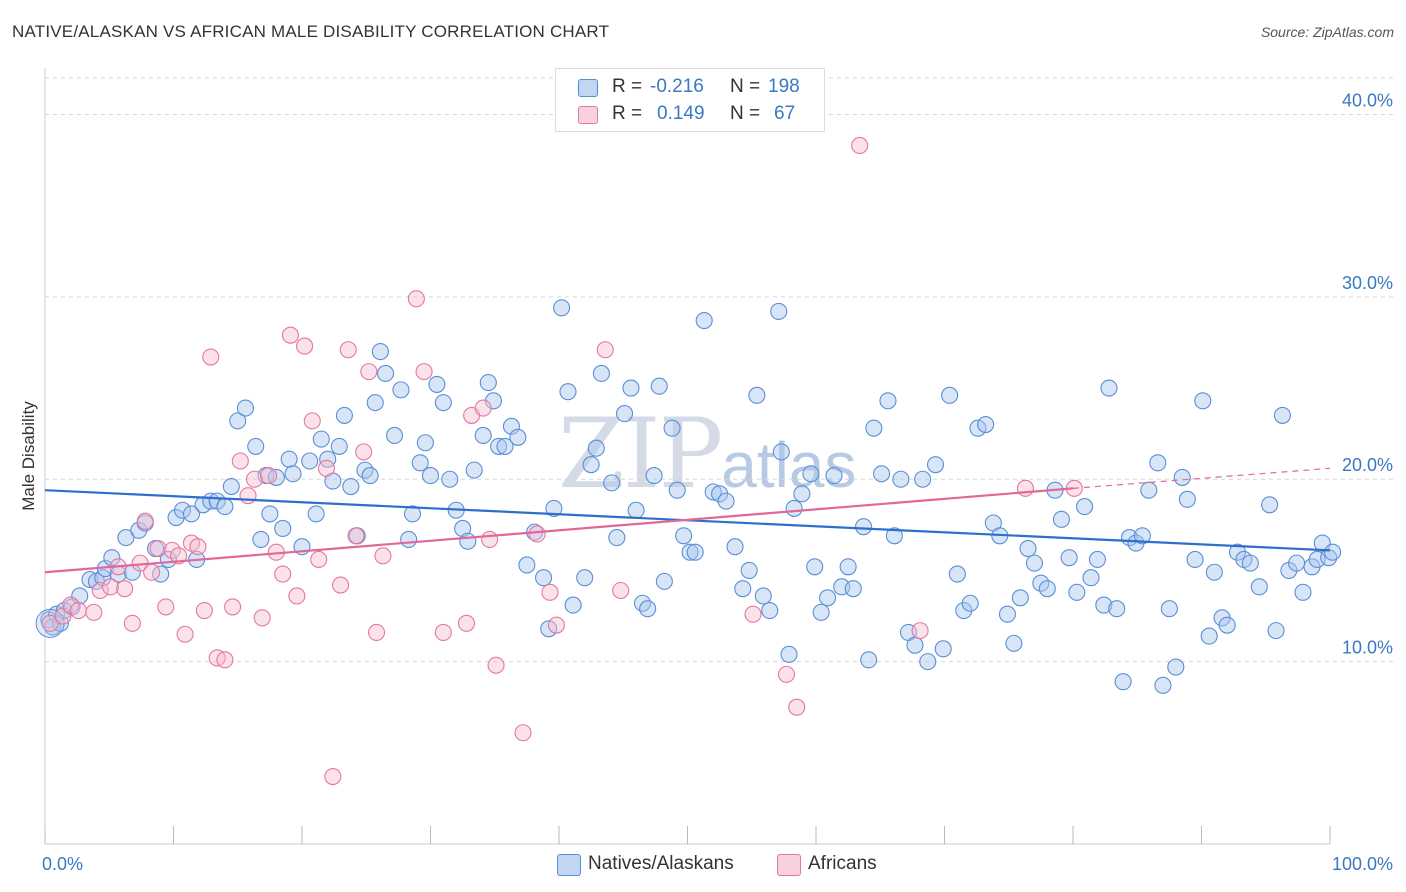 The image size is (1406, 892). Describe the element at coordinates (1367, 465) in the screenshot. I see `y-tick-label: 20.0%` at that location.